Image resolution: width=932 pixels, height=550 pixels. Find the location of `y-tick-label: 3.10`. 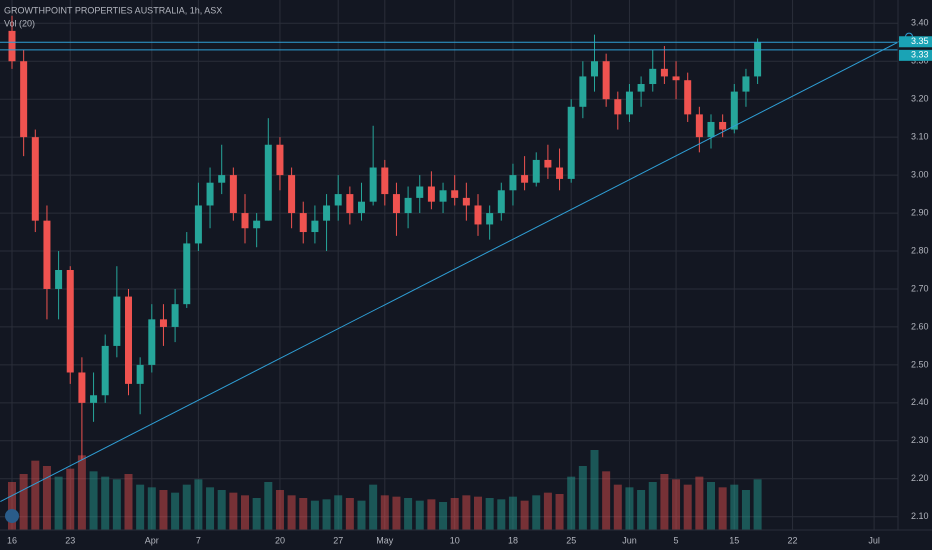

y-tick-label: 3.10 is located at coordinates (920, 137).